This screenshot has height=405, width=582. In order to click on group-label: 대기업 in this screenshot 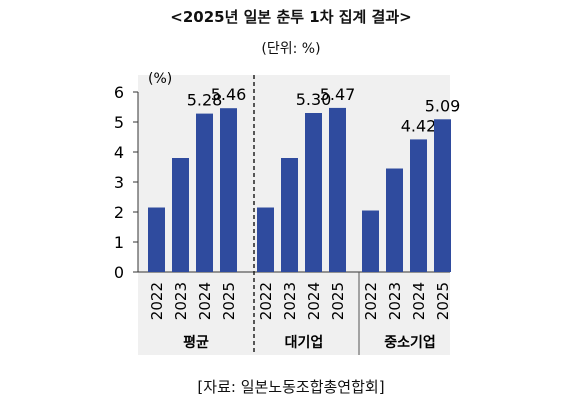, I will do `click(304, 343)`.